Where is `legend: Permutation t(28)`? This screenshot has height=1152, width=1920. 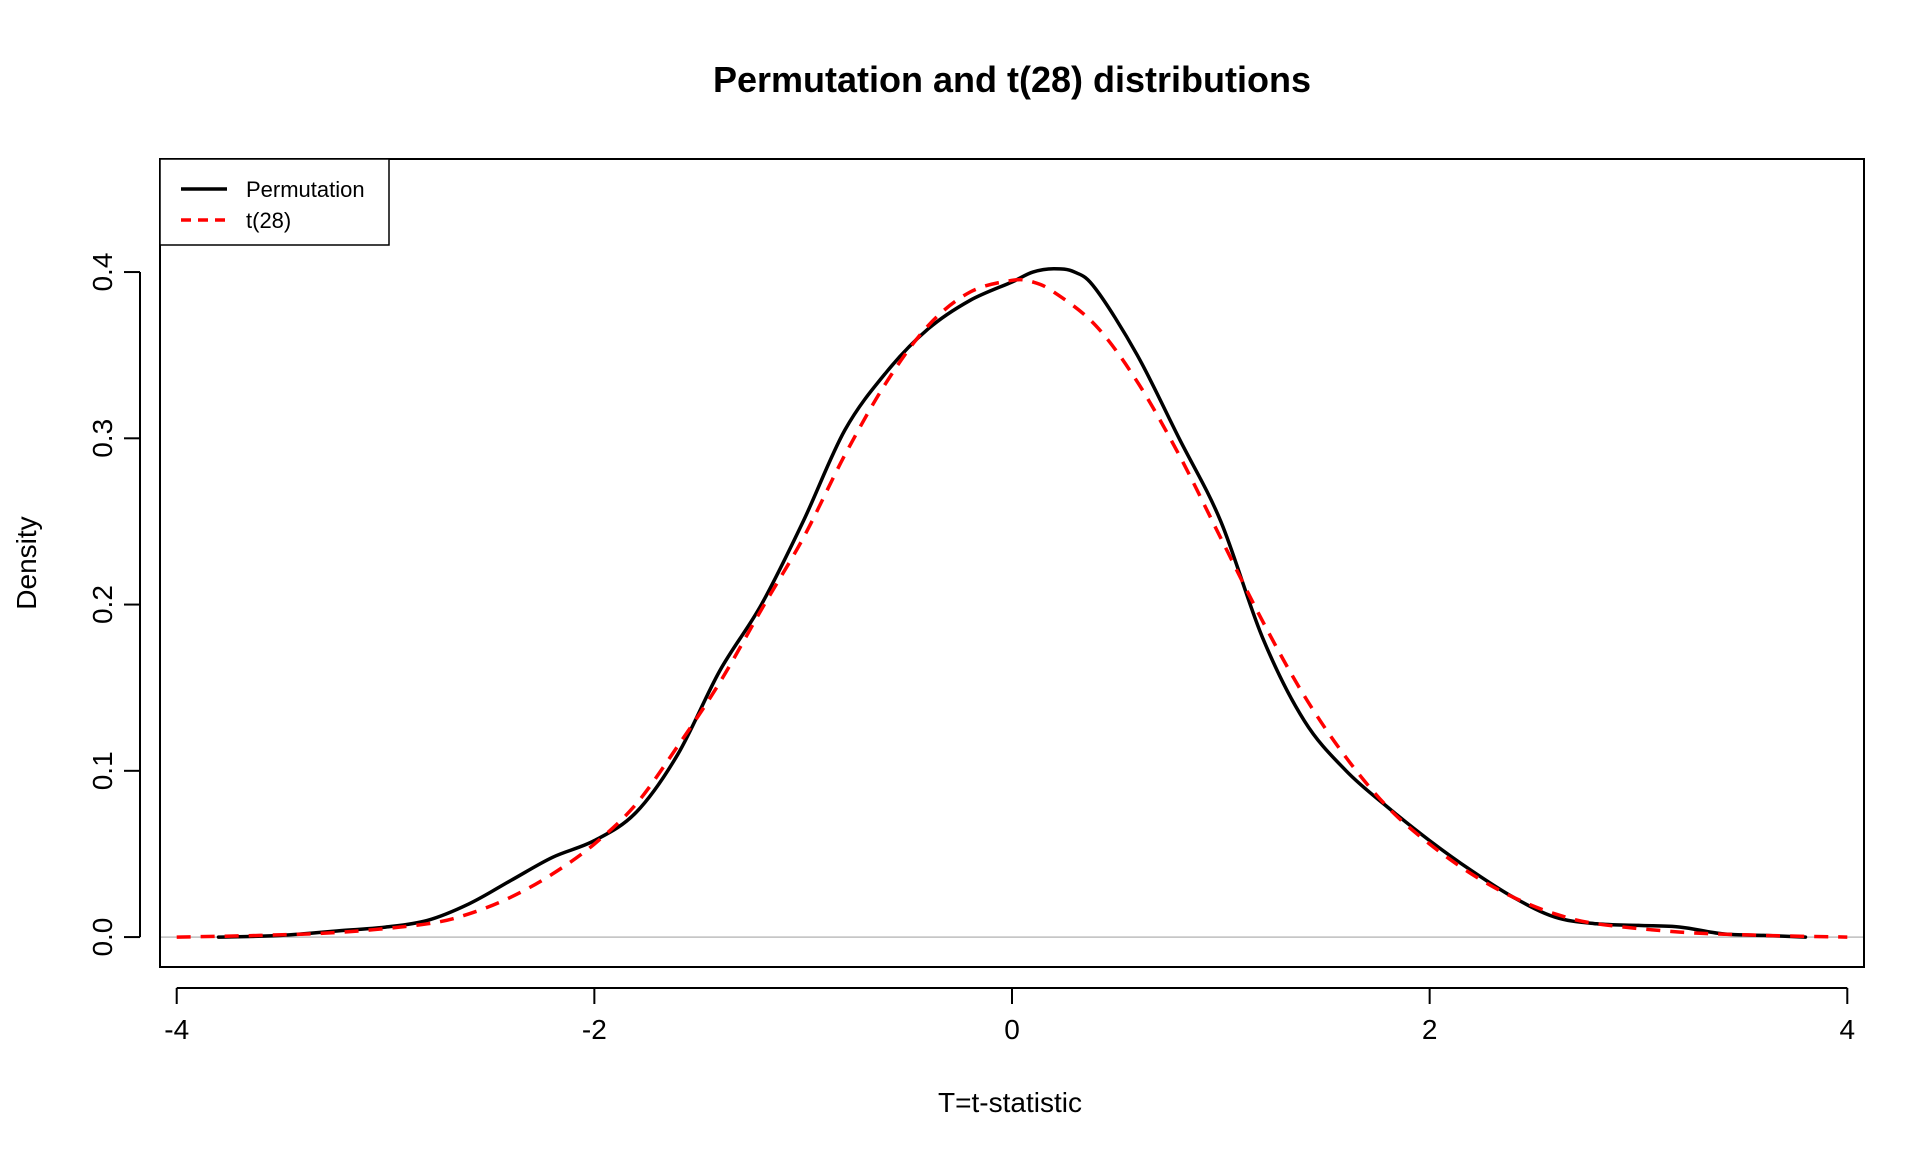 legend: Permutation t(28) is located at coordinates (274, 202).